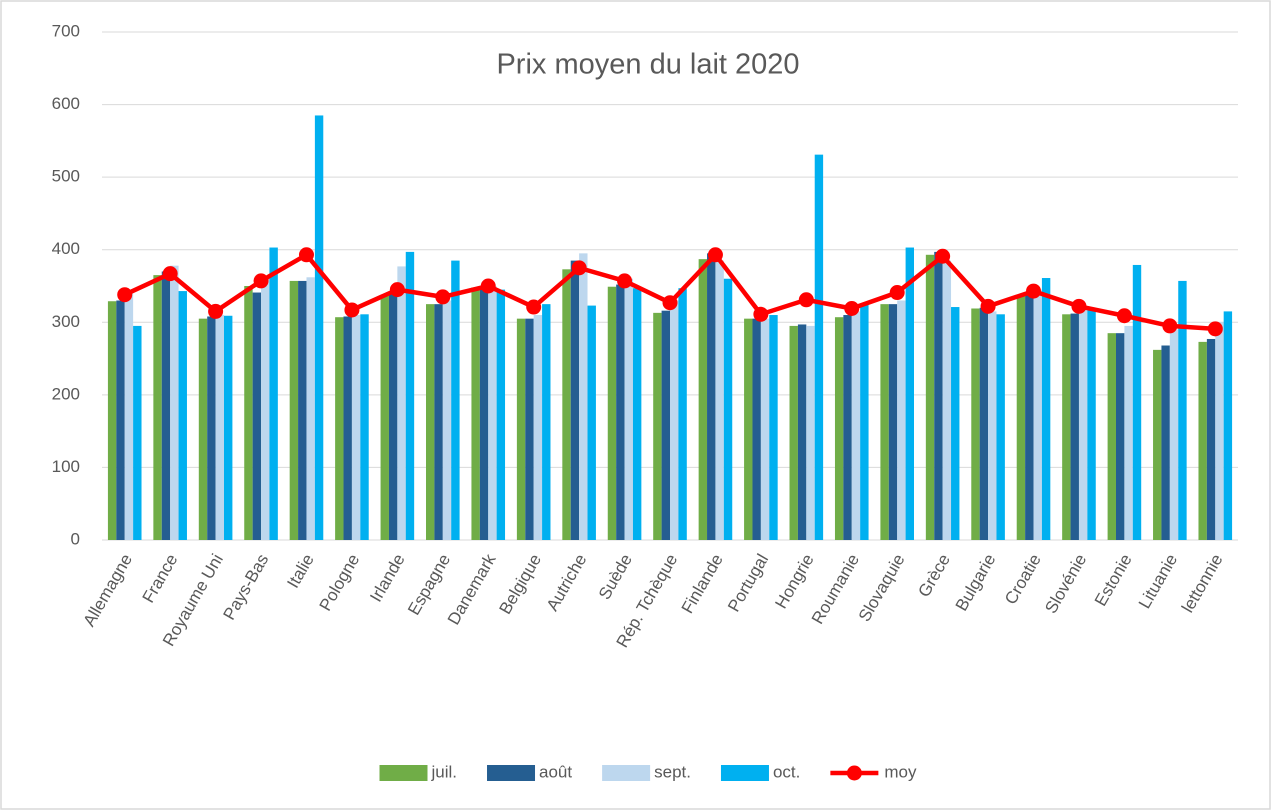  What do you see at coordinates (672, 771) in the screenshot?
I see `legend-label: sept.` at bounding box center [672, 771].